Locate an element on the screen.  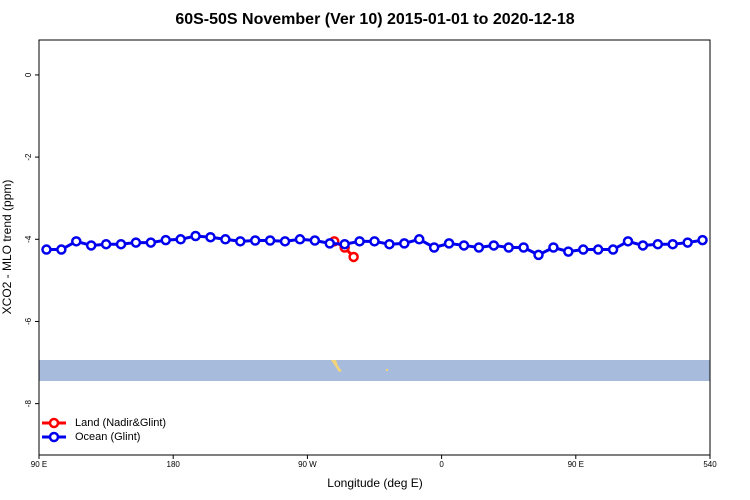
y-tick-label: -4 is located at coordinates (28, 239).